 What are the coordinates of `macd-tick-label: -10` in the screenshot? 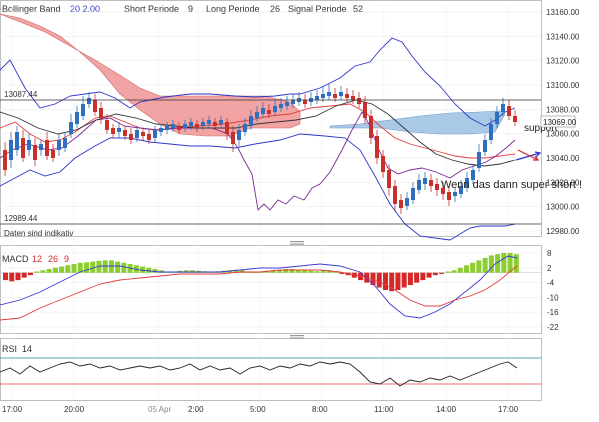 It's located at (553, 297).